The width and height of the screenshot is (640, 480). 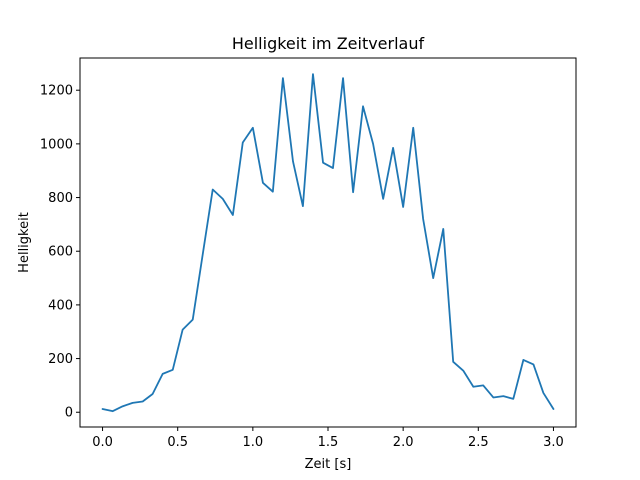 What do you see at coordinates (60, 359) in the screenshot?
I see `y-tick-label: 200` at bounding box center [60, 359].